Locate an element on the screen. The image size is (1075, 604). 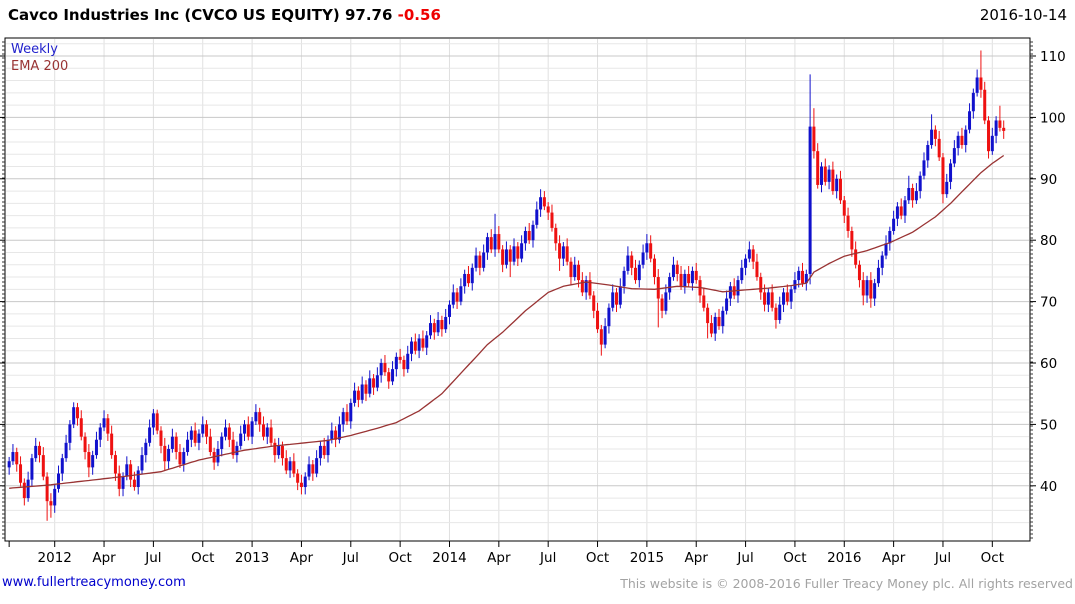
chart-date: 2016-10-14 is located at coordinates (1023, 15).